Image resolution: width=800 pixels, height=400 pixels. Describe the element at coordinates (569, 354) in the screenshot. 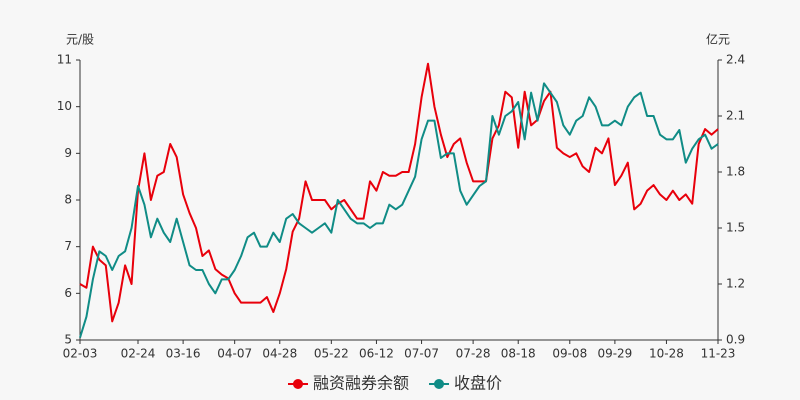

I see `x-tick-label: 09-08` at that location.